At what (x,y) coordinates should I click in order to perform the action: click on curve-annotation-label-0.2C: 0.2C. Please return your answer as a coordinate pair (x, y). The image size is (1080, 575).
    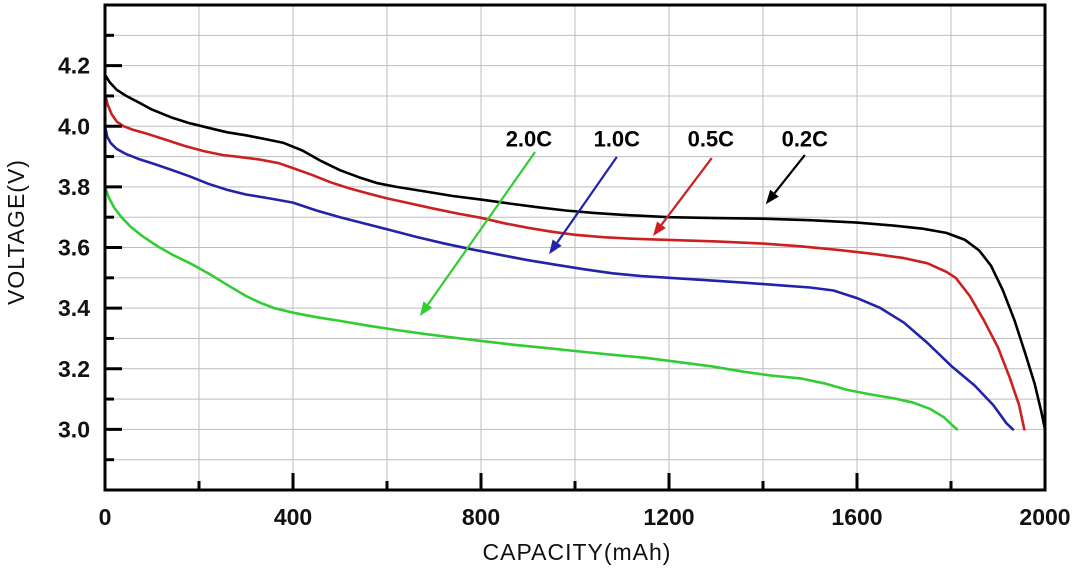
    Looking at the image, I should click on (805, 138).